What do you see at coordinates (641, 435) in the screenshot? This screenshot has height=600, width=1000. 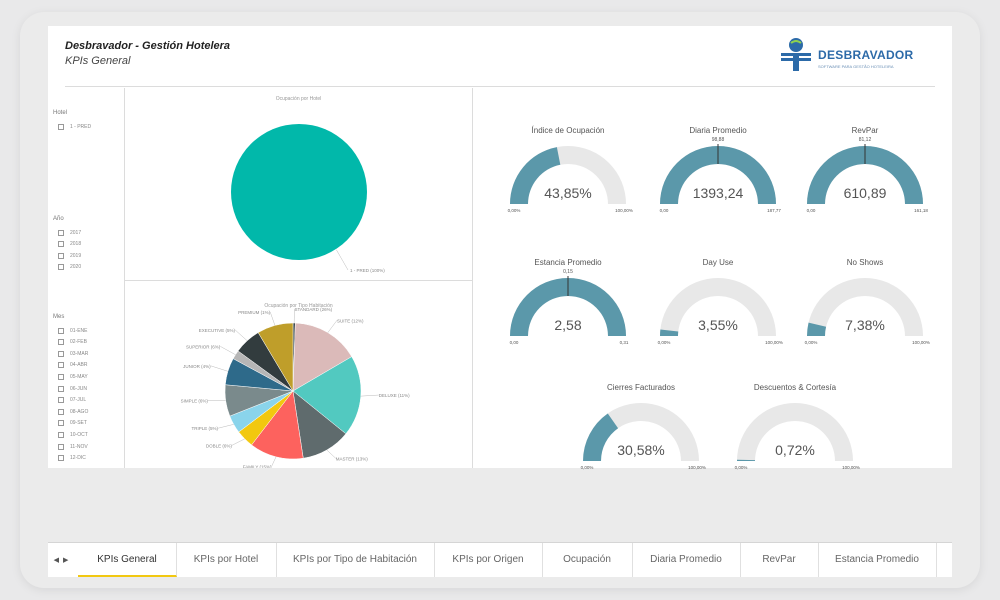 I see `gauge-card: Cierres Facturados 30,58% 0,00% 100,00%` at bounding box center [641, 435].